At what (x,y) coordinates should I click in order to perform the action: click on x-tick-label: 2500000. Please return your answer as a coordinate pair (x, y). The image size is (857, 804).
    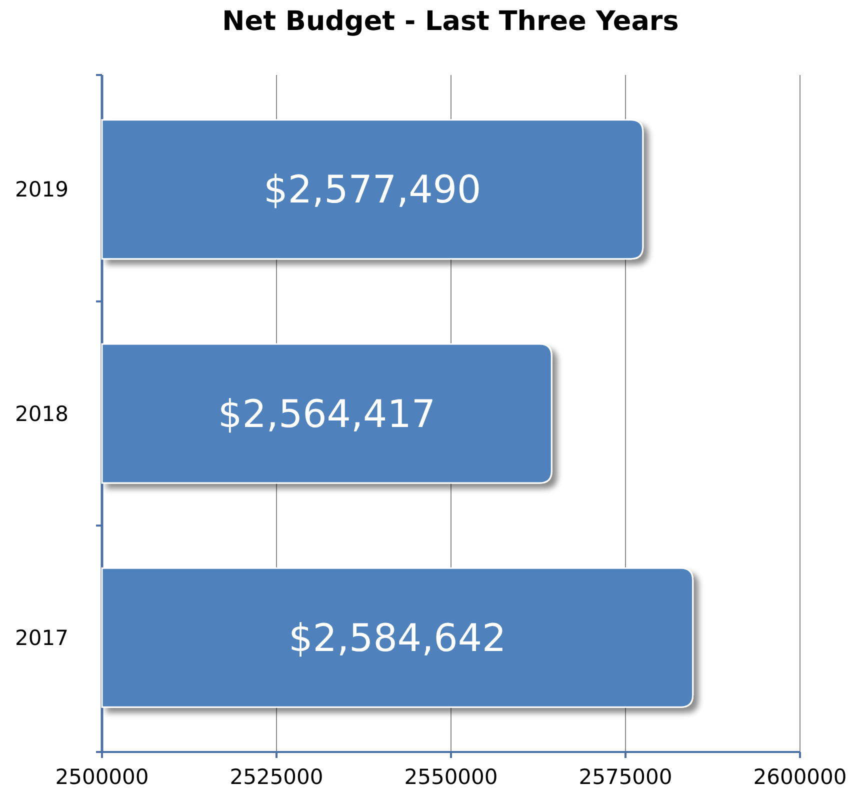
    Looking at the image, I should click on (102, 777).